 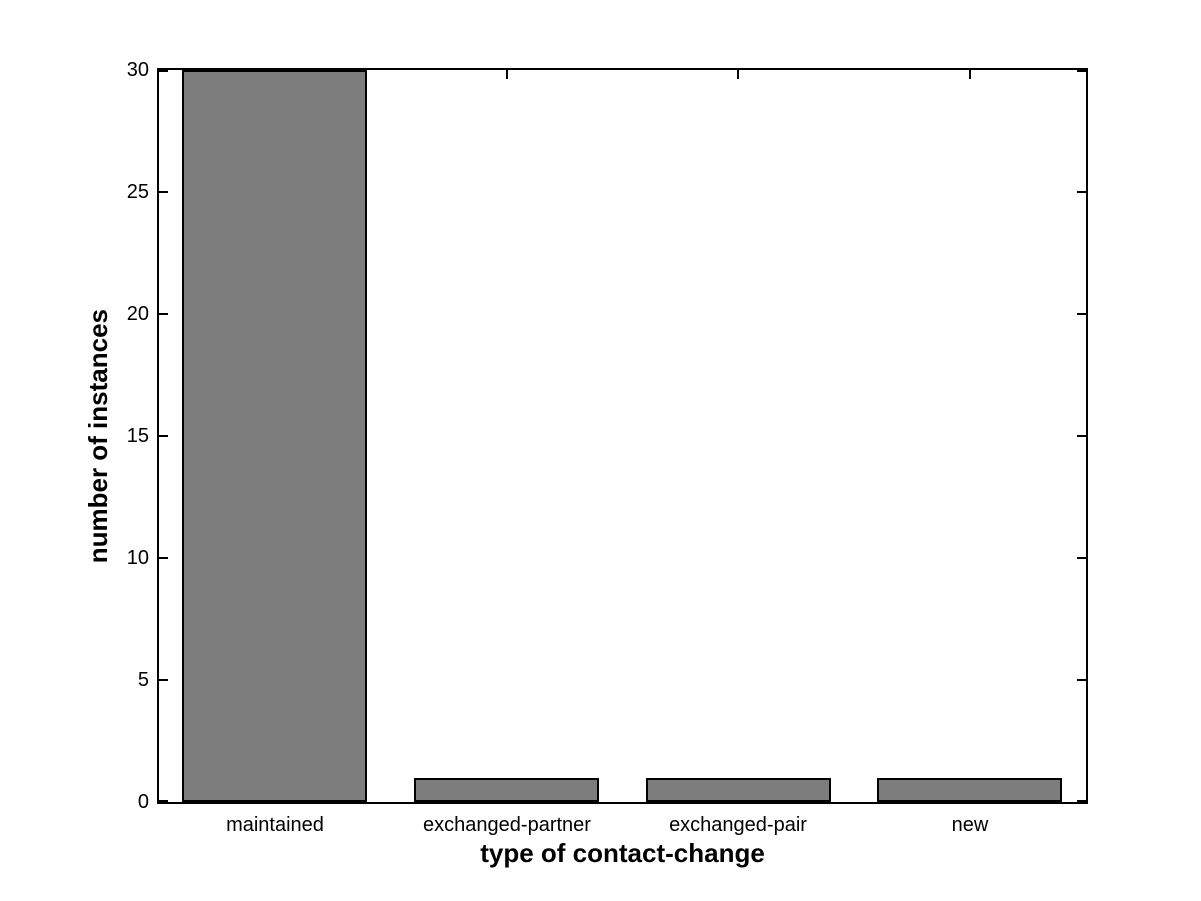 I want to click on y-axis-label-container: number of instances, so click(x=98, y=436).